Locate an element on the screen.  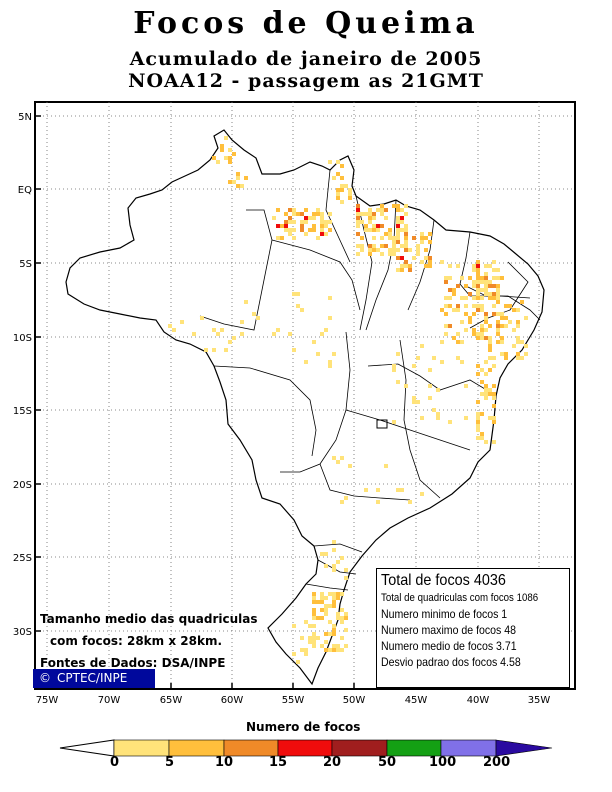
stat-std: Desvio padrao dos focos 4.58 is located at coordinates (451, 662).